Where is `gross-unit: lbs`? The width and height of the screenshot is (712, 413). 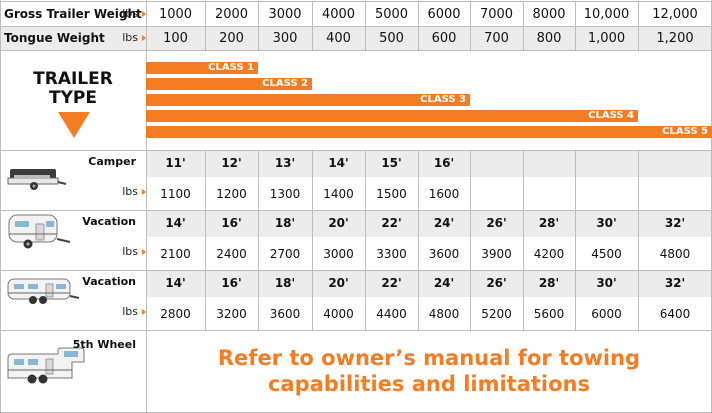 gross-unit: lbs is located at coordinates (130, 13).